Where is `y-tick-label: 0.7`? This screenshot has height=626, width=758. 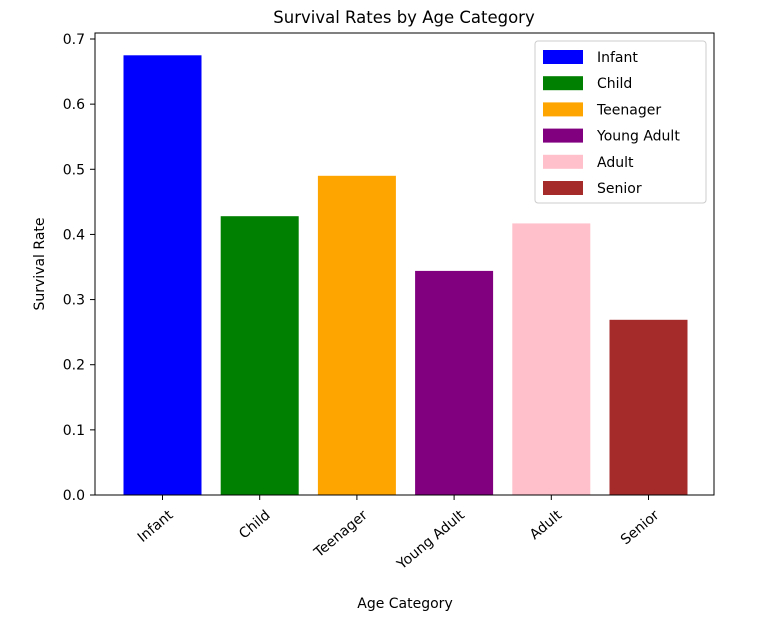 y-tick-label: 0.7 is located at coordinates (74, 40).